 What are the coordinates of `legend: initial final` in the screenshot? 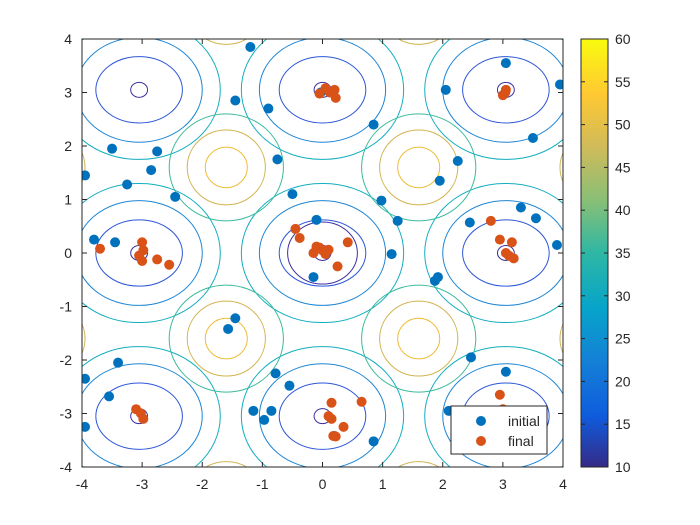 It's located at (499, 430).